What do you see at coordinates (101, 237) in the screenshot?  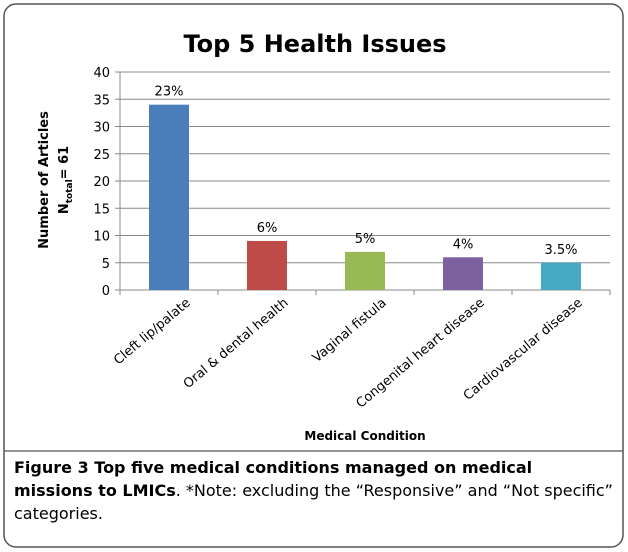 I see `y-tick-label: 10` at bounding box center [101, 237].